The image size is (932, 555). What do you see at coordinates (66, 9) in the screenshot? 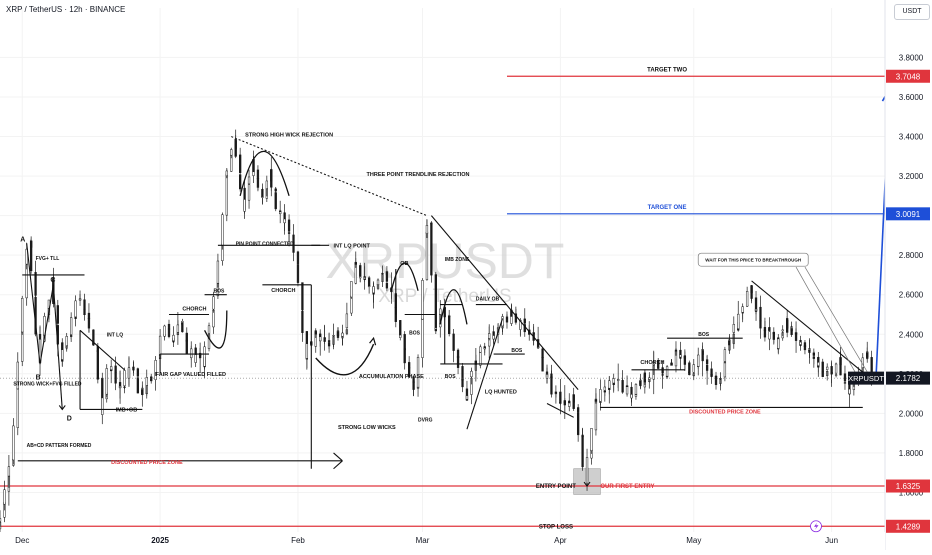
I see `symbol-header: XRP / TetherUS · 12h · BINANCE` at bounding box center [66, 9].